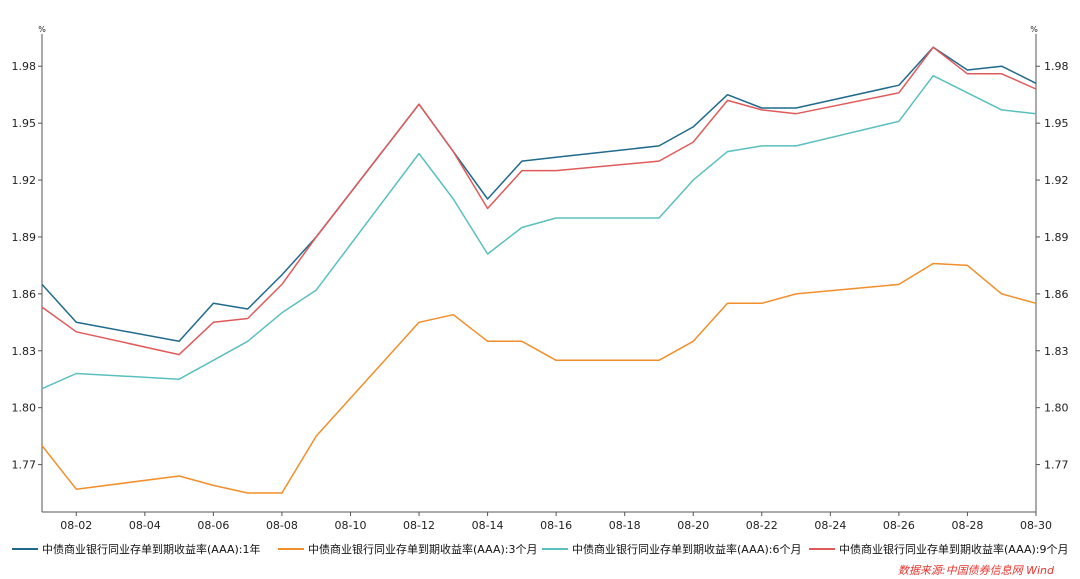  I want to click on x-tick-label: 08-12, so click(419, 525).